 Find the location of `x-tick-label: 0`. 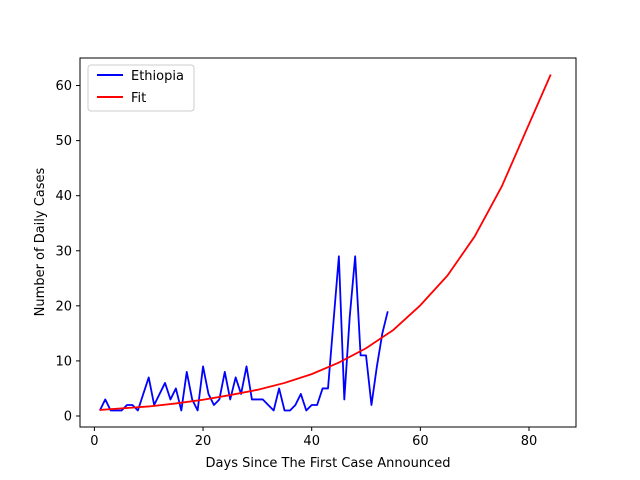

x-tick-label: 0 is located at coordinates (94, 441).